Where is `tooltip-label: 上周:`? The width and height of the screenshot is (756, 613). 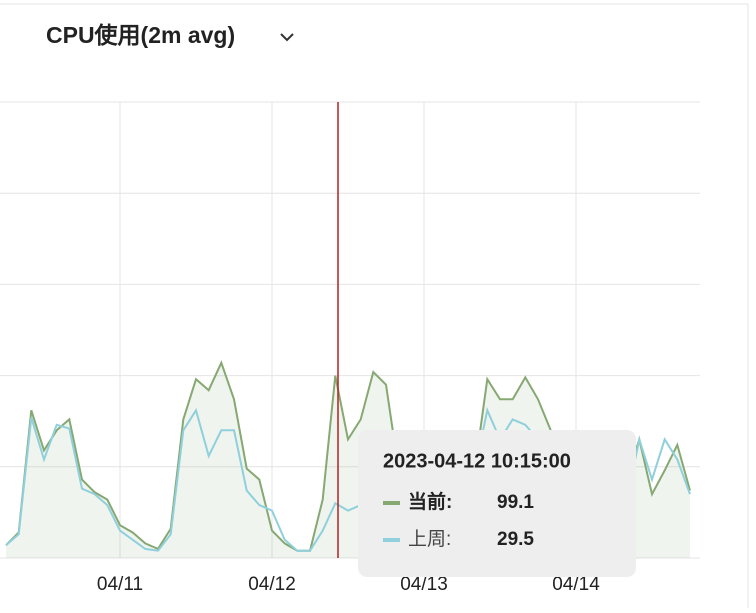
tooltip-label: 上周: is located at coordinates (429, 539).